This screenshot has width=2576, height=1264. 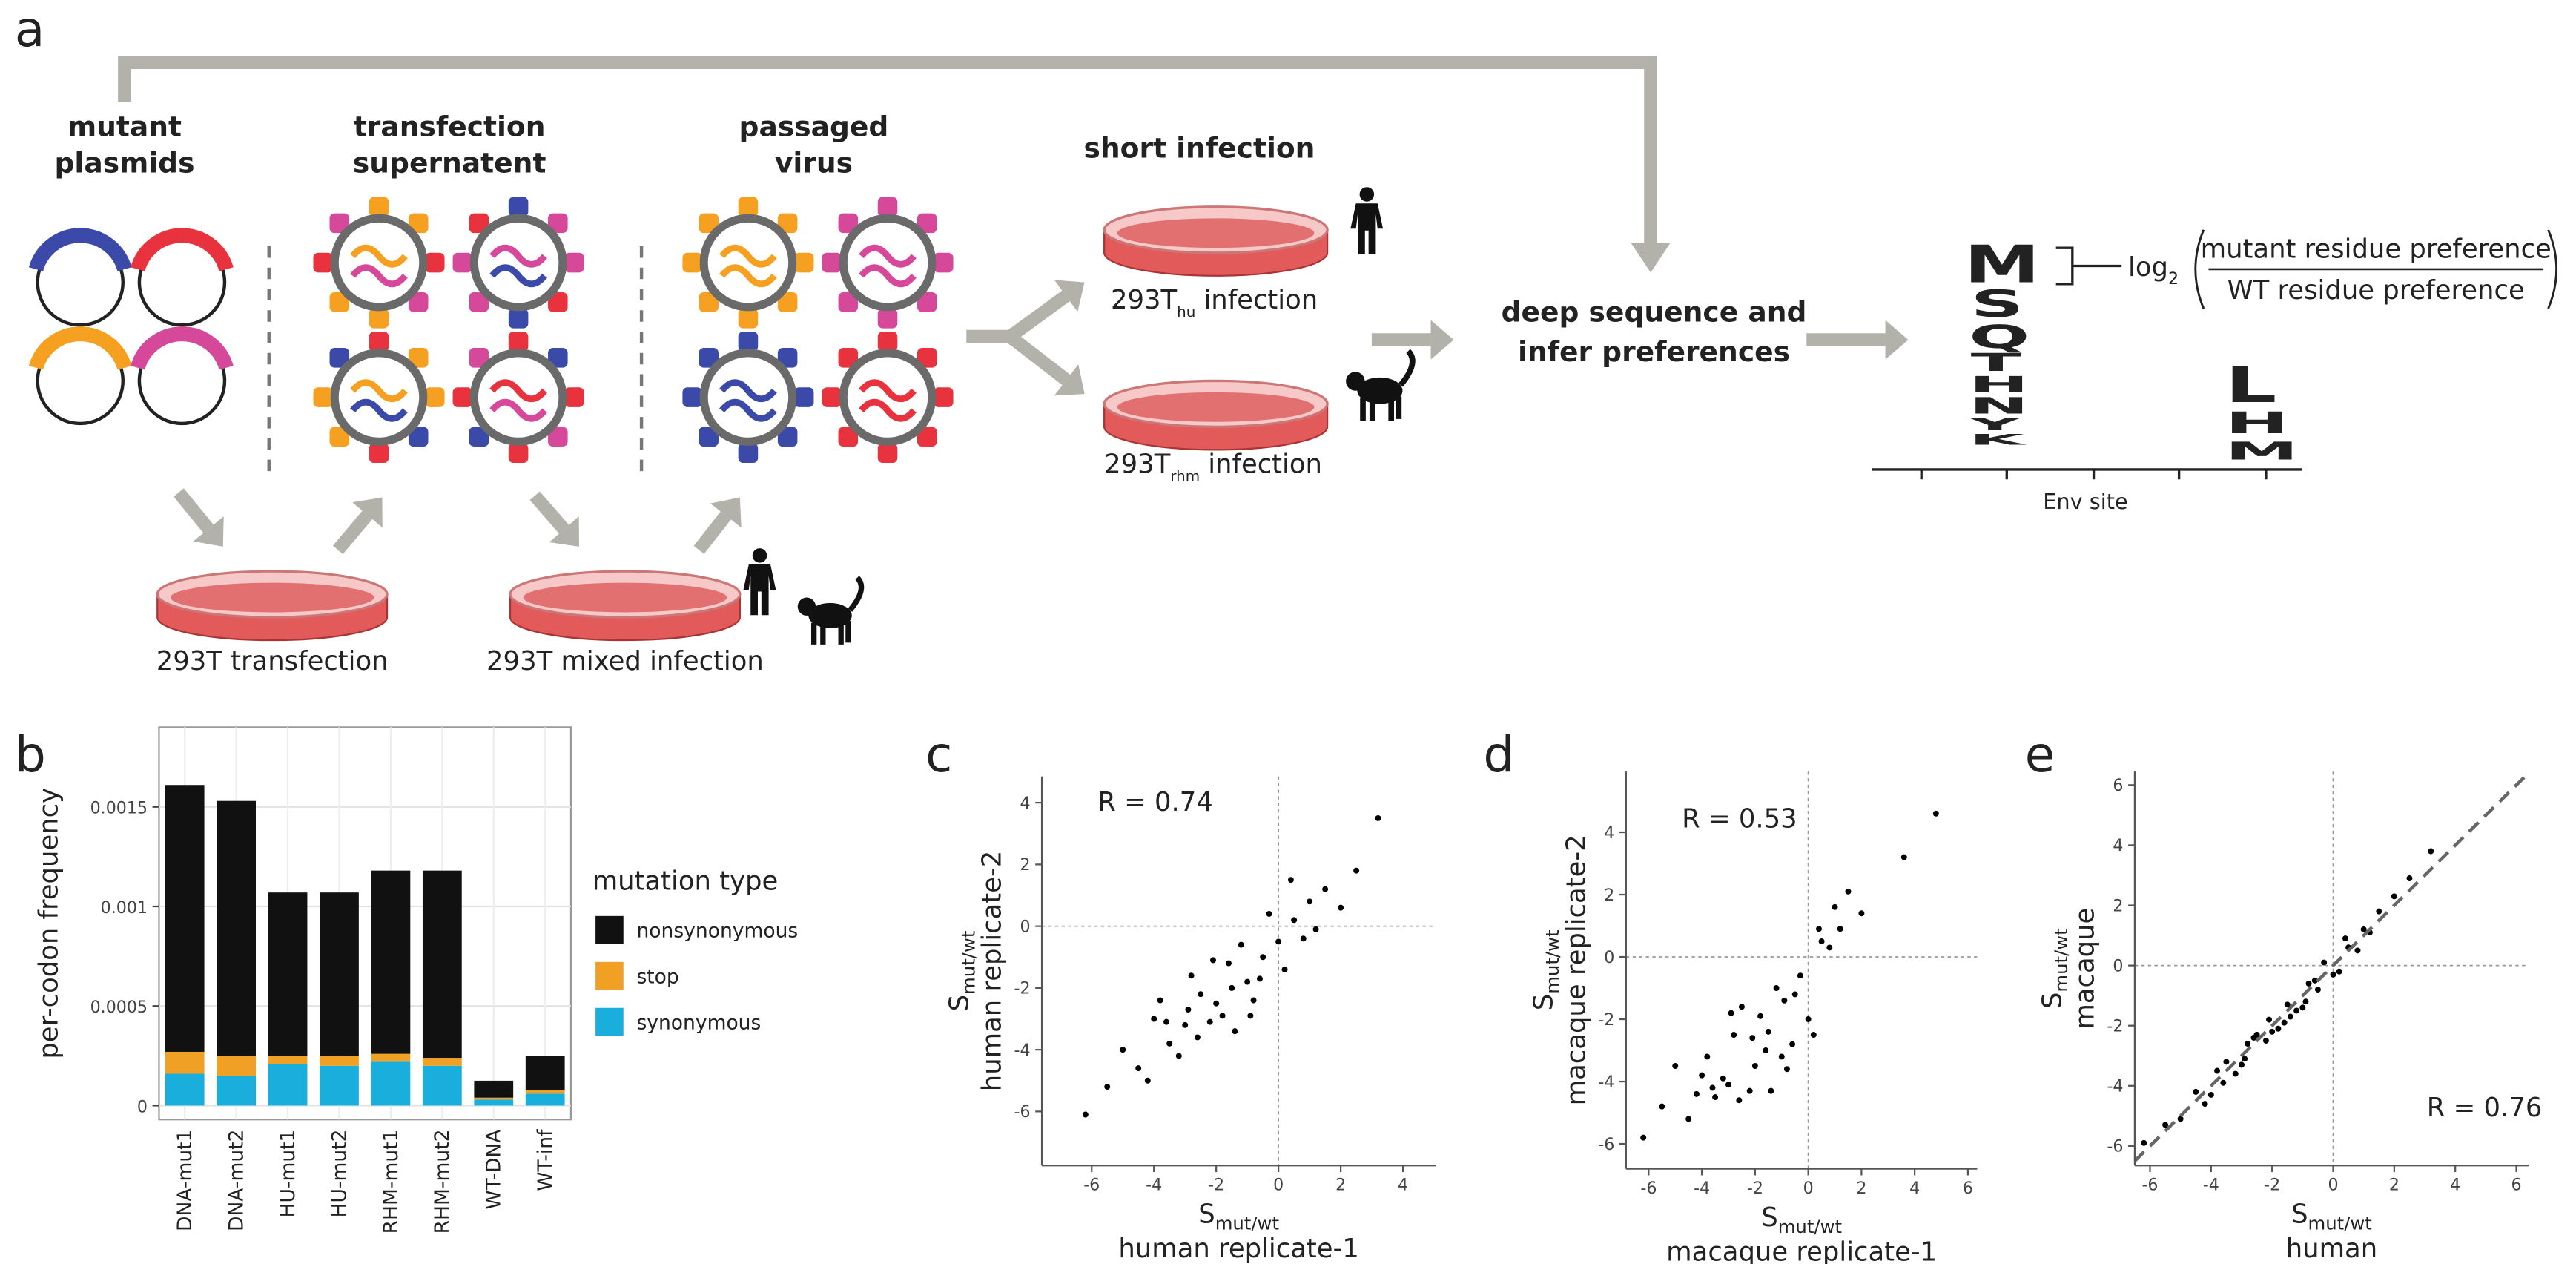 What do you see at coordinates (1999, 406) in the screenshot?
I see `logo-letter: N` at bounding box center [1999, 406].